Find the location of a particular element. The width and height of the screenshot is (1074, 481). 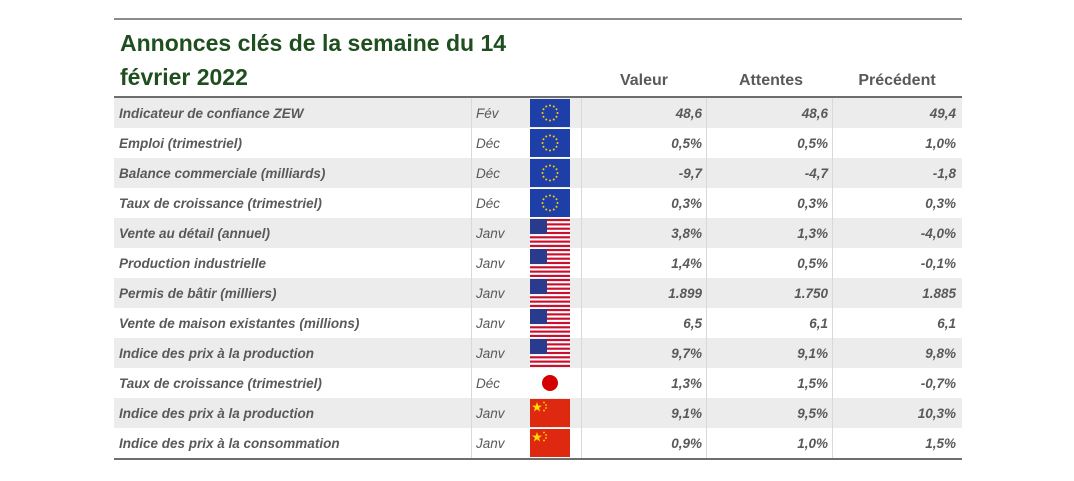

indicator-name: Emploi (trimestriel) is located at coordinates (293, 143).